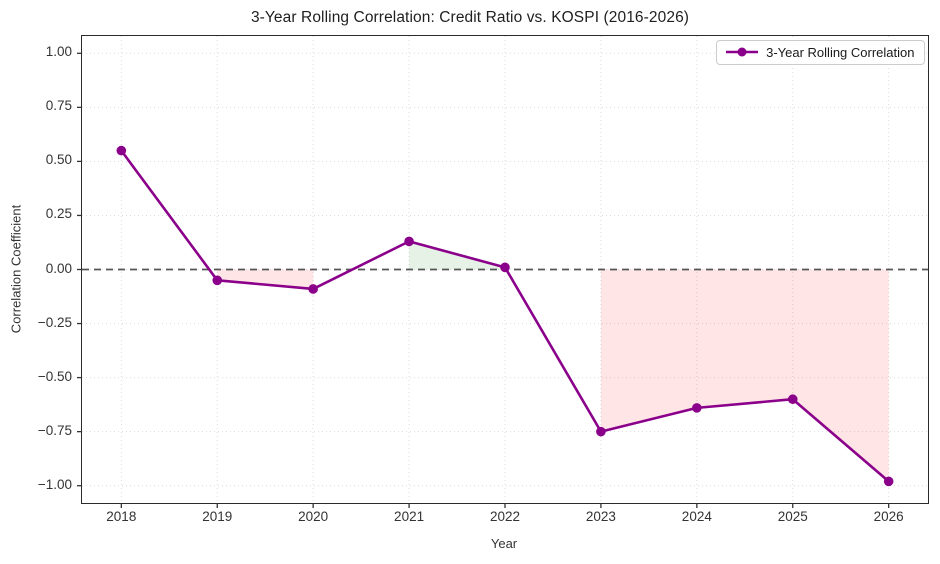 This screenshot has width=940, height=564. Describe the element at coordinates (792, 516) in the screenshot. I see `x-tick-label: 2025` at that location.